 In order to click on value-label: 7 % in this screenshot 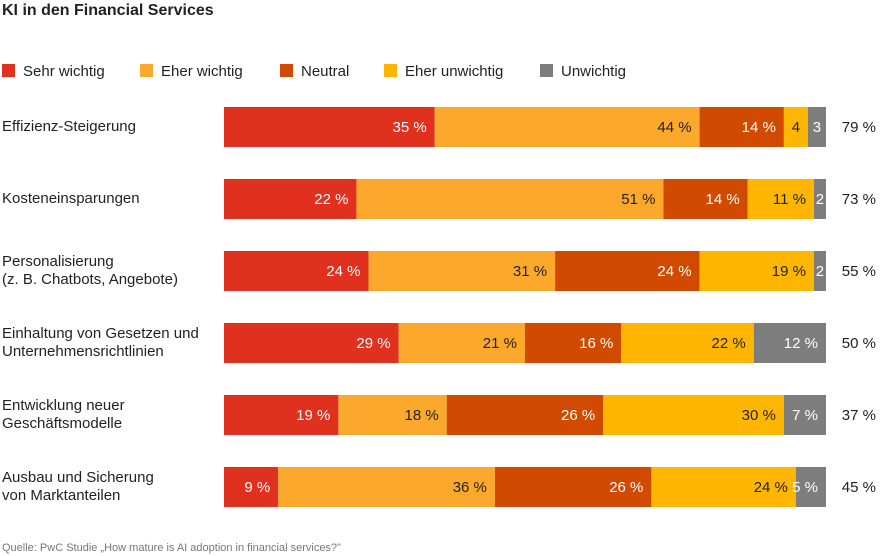, I will do `click(805, 415)`.